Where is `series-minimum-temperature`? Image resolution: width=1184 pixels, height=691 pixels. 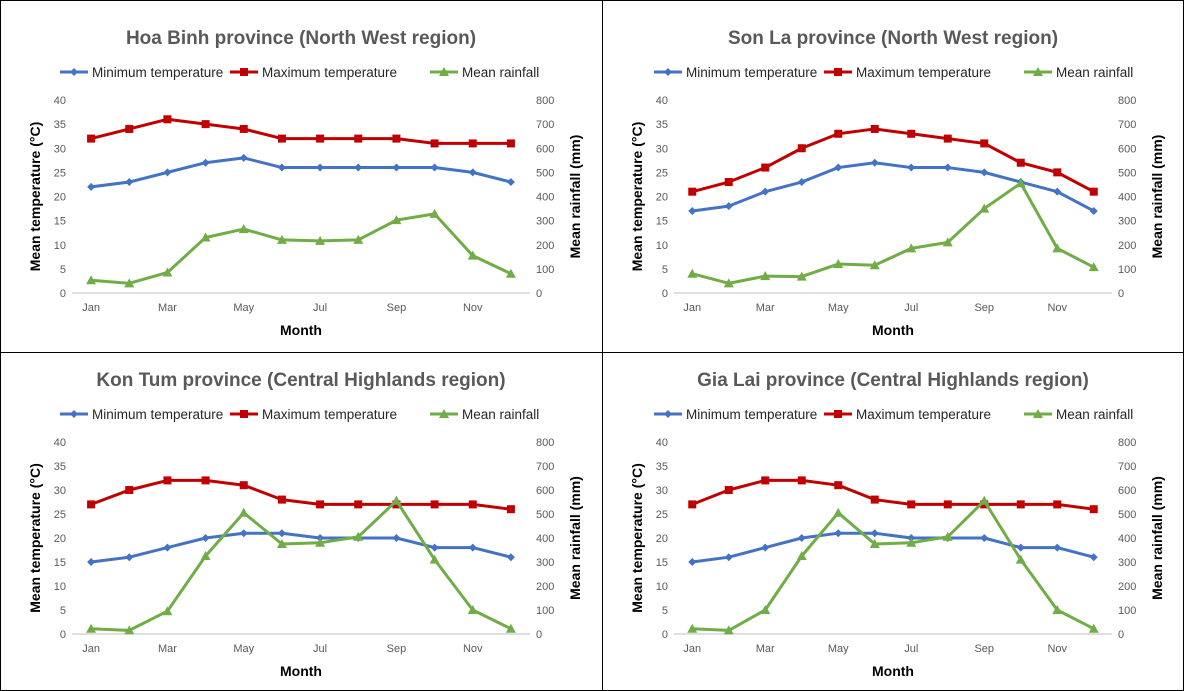 series-minimum-temperature is located at coordinates (893, 186).